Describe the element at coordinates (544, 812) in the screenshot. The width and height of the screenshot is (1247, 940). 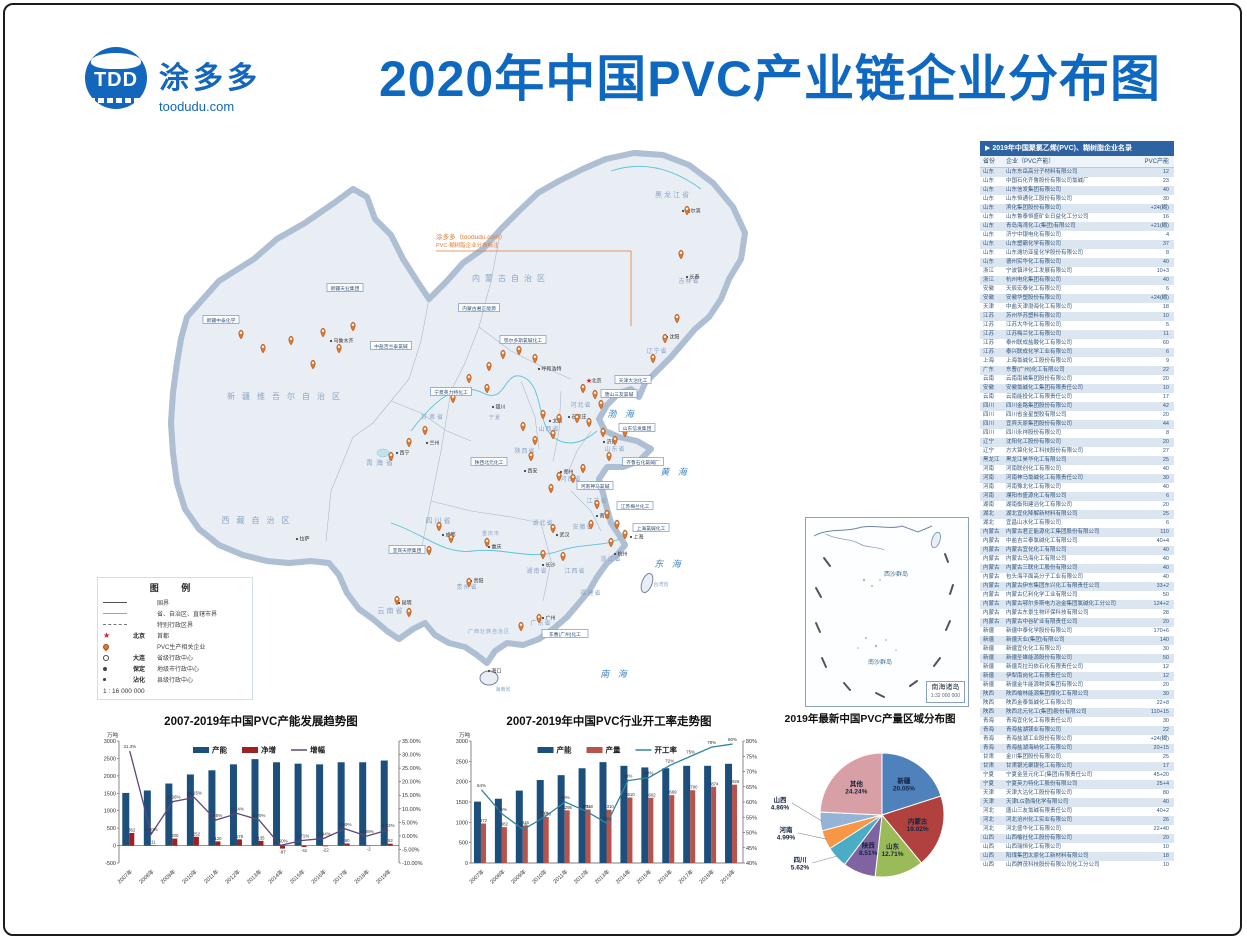
I see `svg-text: 55%` at that location.